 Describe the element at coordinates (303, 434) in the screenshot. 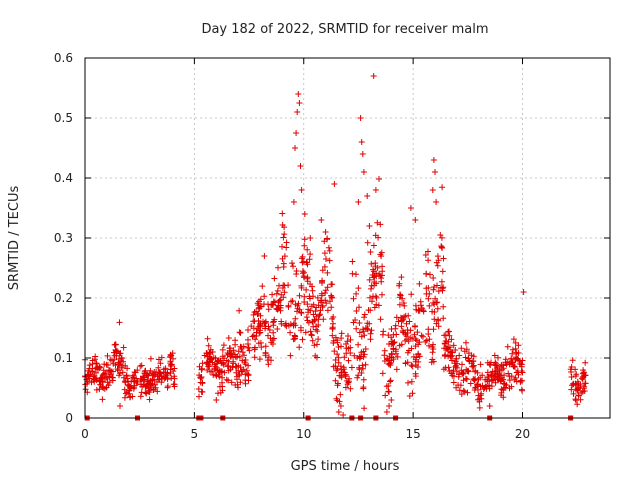

I see `x-tick-label: 10` at that location.